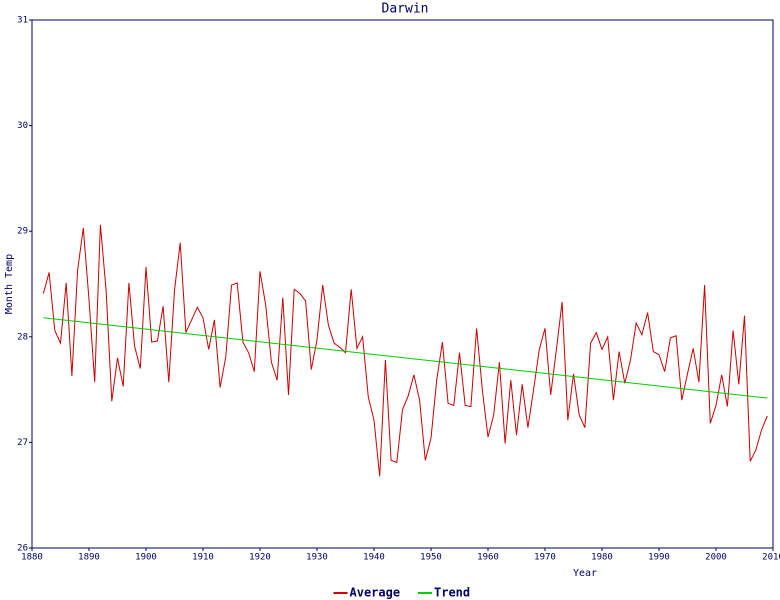 The height and width of the screenshot is (600, 780). I want to click on x-tick-label: 1970, so click(545, 558).